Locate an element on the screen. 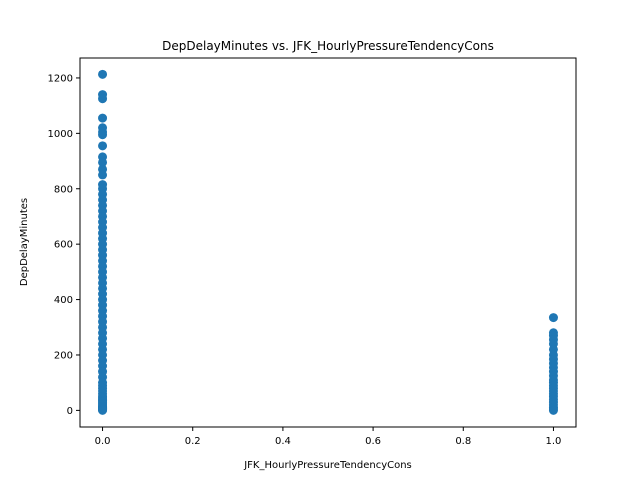 The width and height of the screenshot is (640, 480). y-tick-label: 800 is located at coordinates (63, 189).